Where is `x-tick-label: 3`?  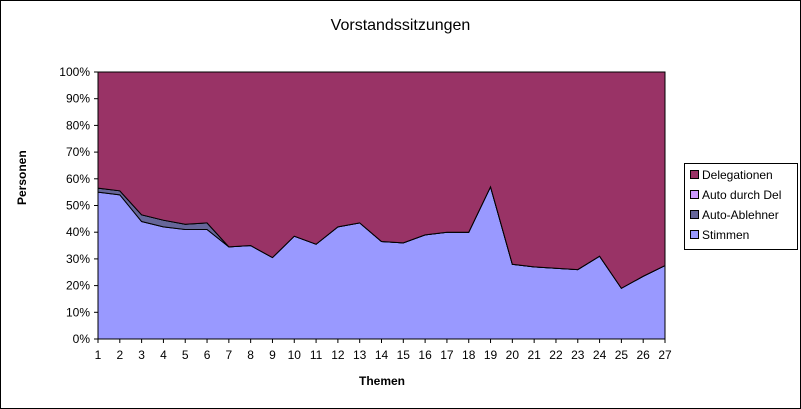 x-tick-label: 3 is located at coordinates (141, 355).